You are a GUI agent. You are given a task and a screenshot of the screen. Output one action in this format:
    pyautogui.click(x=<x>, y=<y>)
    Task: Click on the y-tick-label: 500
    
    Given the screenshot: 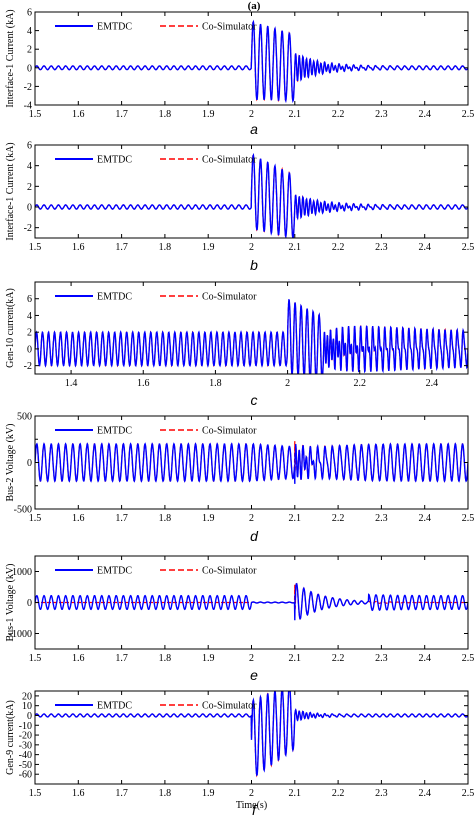 What is the action you would take?
    pyautogui.click(x=24, y=417)
    